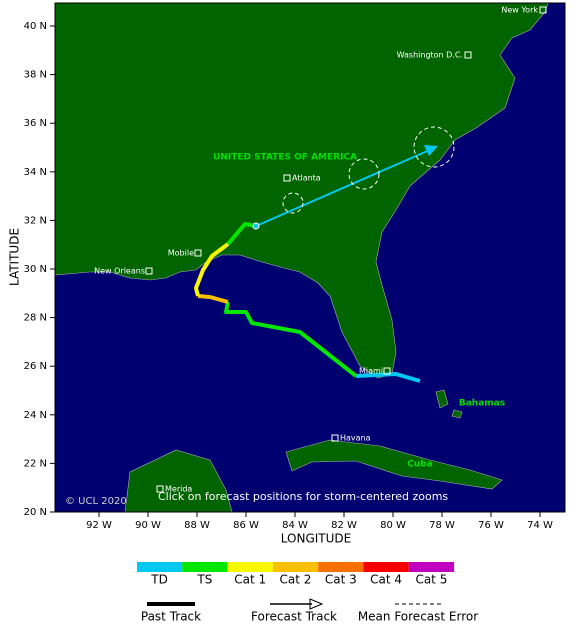  Describe the element at coordinates (491, 525) in the screenshot. I see `lon-label: 76 W` at that location.